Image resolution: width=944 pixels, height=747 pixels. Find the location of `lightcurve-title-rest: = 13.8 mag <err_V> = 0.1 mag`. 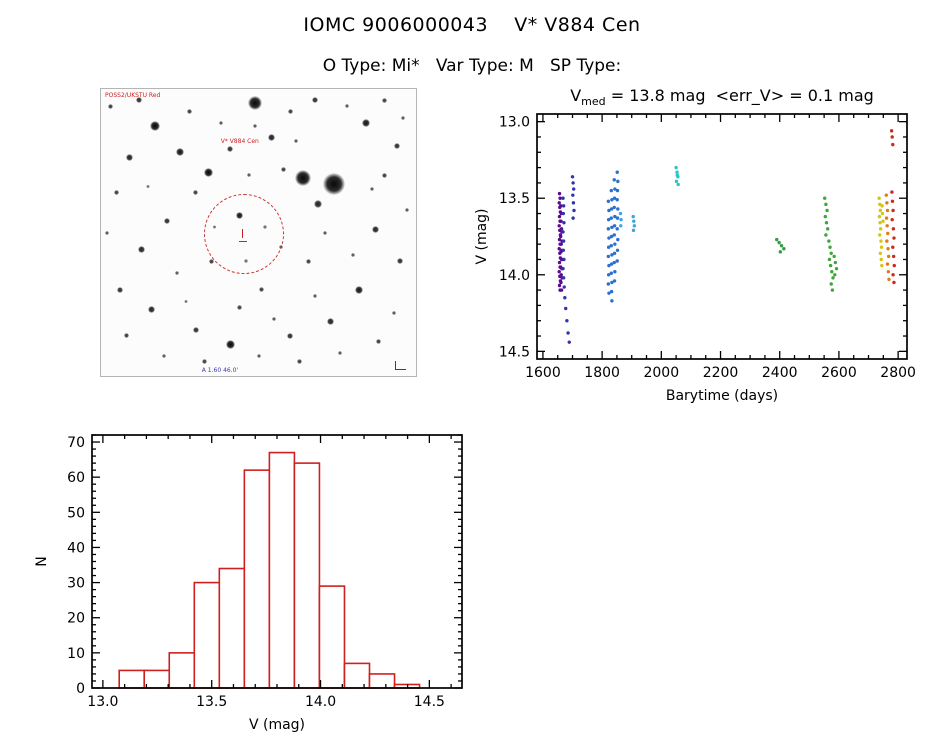

lightcurve-title-rest: = 13.8 mag <err_V> = 0.1 mag is located at coordinates (739, 95).